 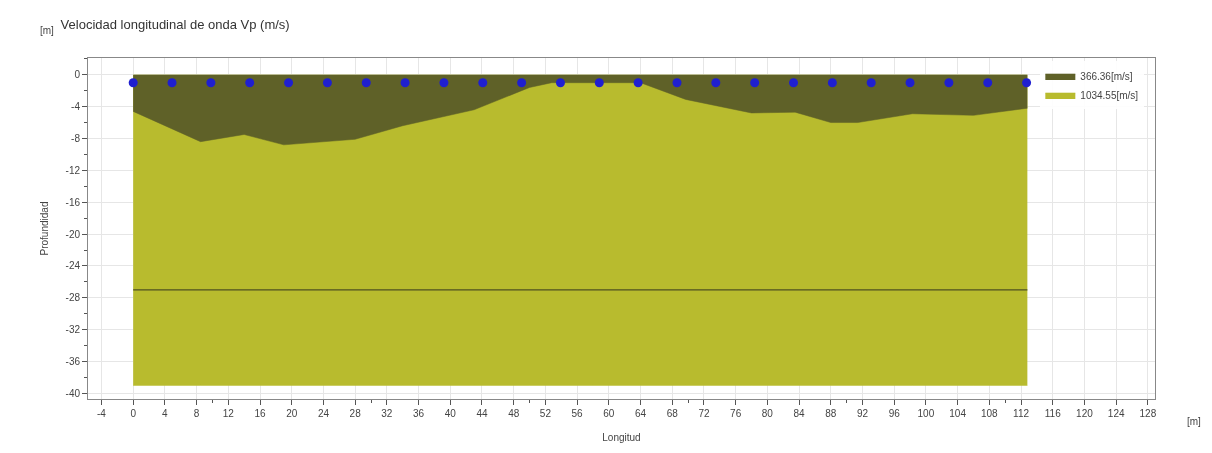 What do you see at coordinates (1021, 413) in the screenshot?
I see `x-tick-label: 112` at bounding box center [1021, 413].